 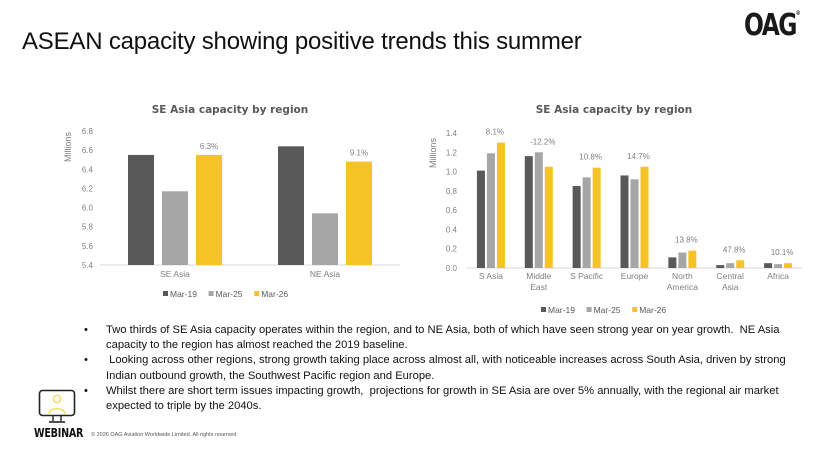 I want to click on bar-mar-26-europe, so click(x=644, y=217).